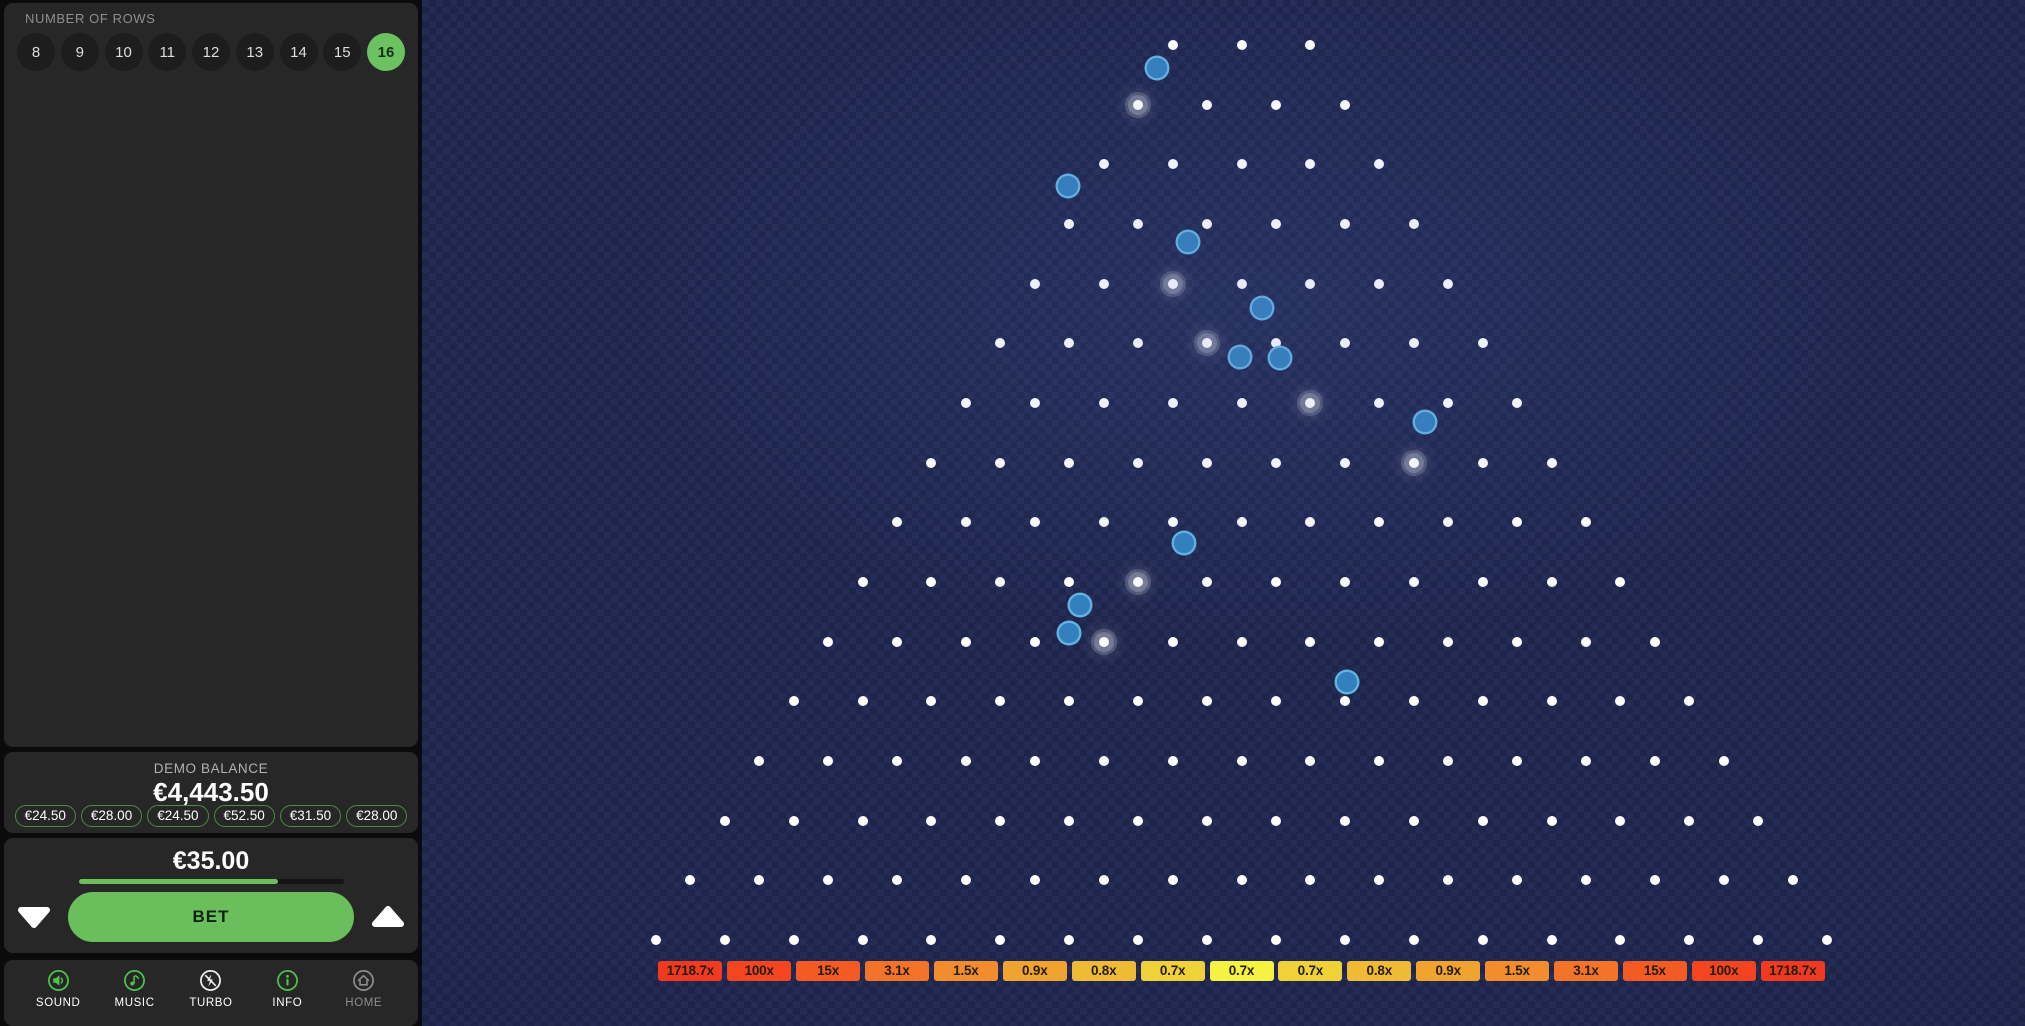 This screenshot has width=2025, height=1026. Describe the element at coordinates (36, 52) in the screenshot. I see `row-option-button-8: 8` at that location.